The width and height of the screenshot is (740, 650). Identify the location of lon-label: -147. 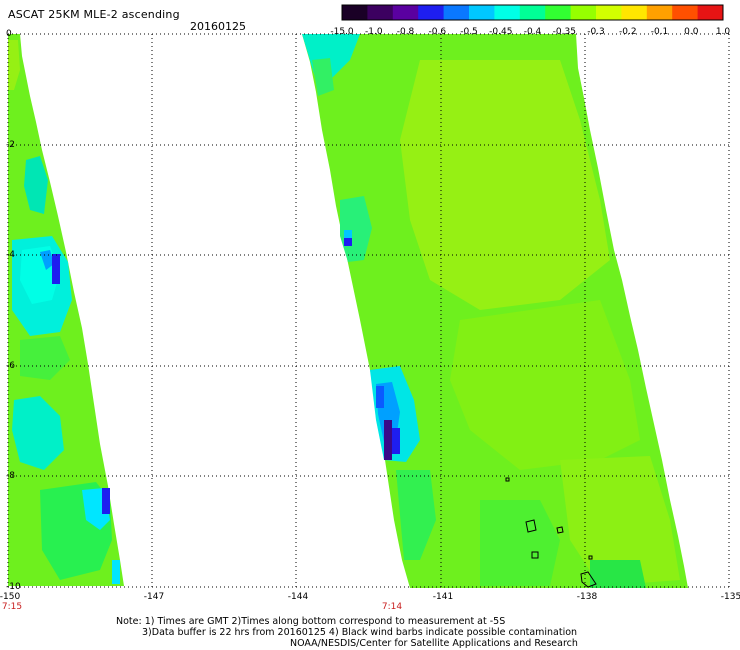
(154, 597).